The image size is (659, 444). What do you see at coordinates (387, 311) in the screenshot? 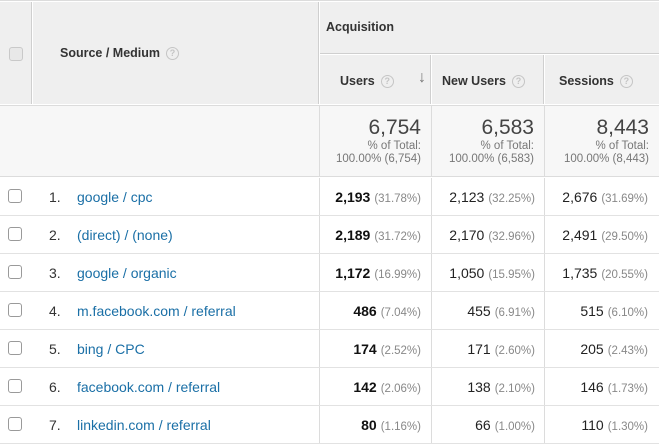
I see `users-cell: 486 (7.04%)` at bounding box center [387, 311].